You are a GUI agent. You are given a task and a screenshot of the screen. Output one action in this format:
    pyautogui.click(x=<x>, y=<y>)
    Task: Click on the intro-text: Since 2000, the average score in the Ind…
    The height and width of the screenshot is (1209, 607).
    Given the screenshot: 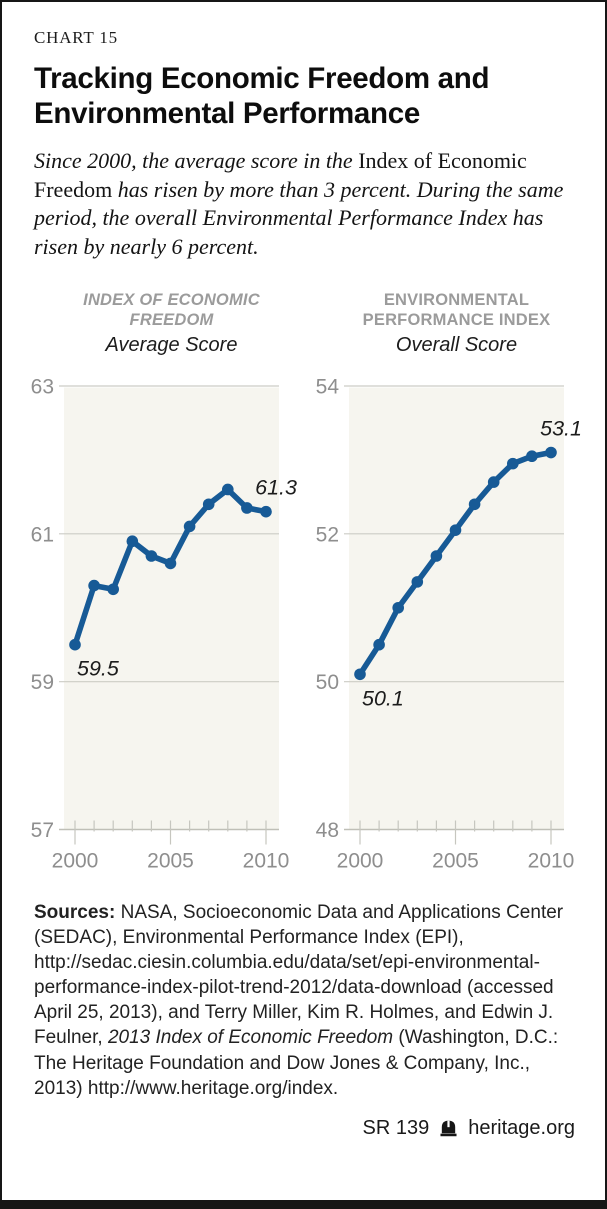 What is the action you would take?
    pyautogui.click(x=306, y=204)
    